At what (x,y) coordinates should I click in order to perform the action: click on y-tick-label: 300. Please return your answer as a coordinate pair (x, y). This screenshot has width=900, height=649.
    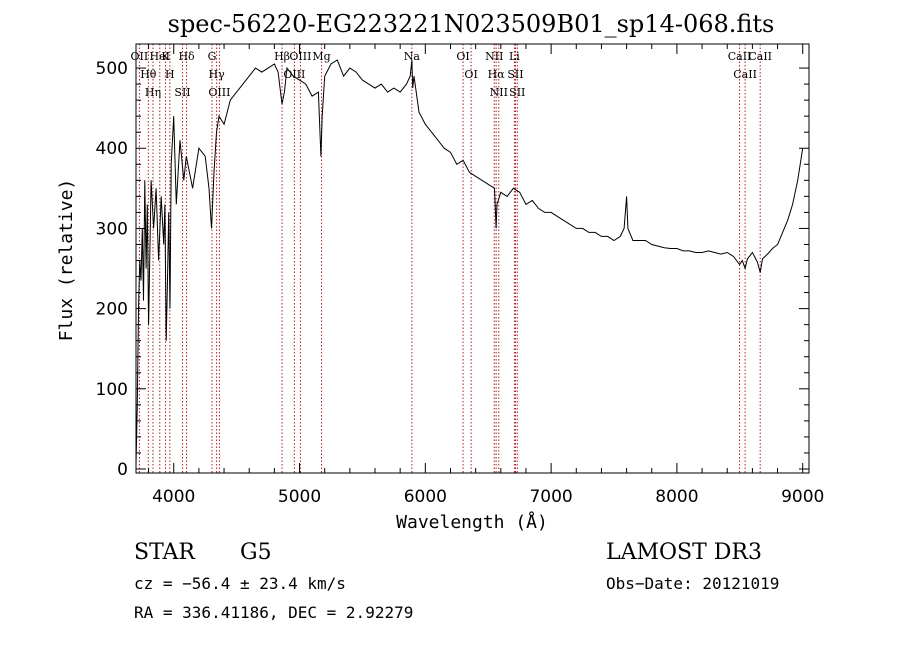
    Looking at the image, I should click on (112, 229).